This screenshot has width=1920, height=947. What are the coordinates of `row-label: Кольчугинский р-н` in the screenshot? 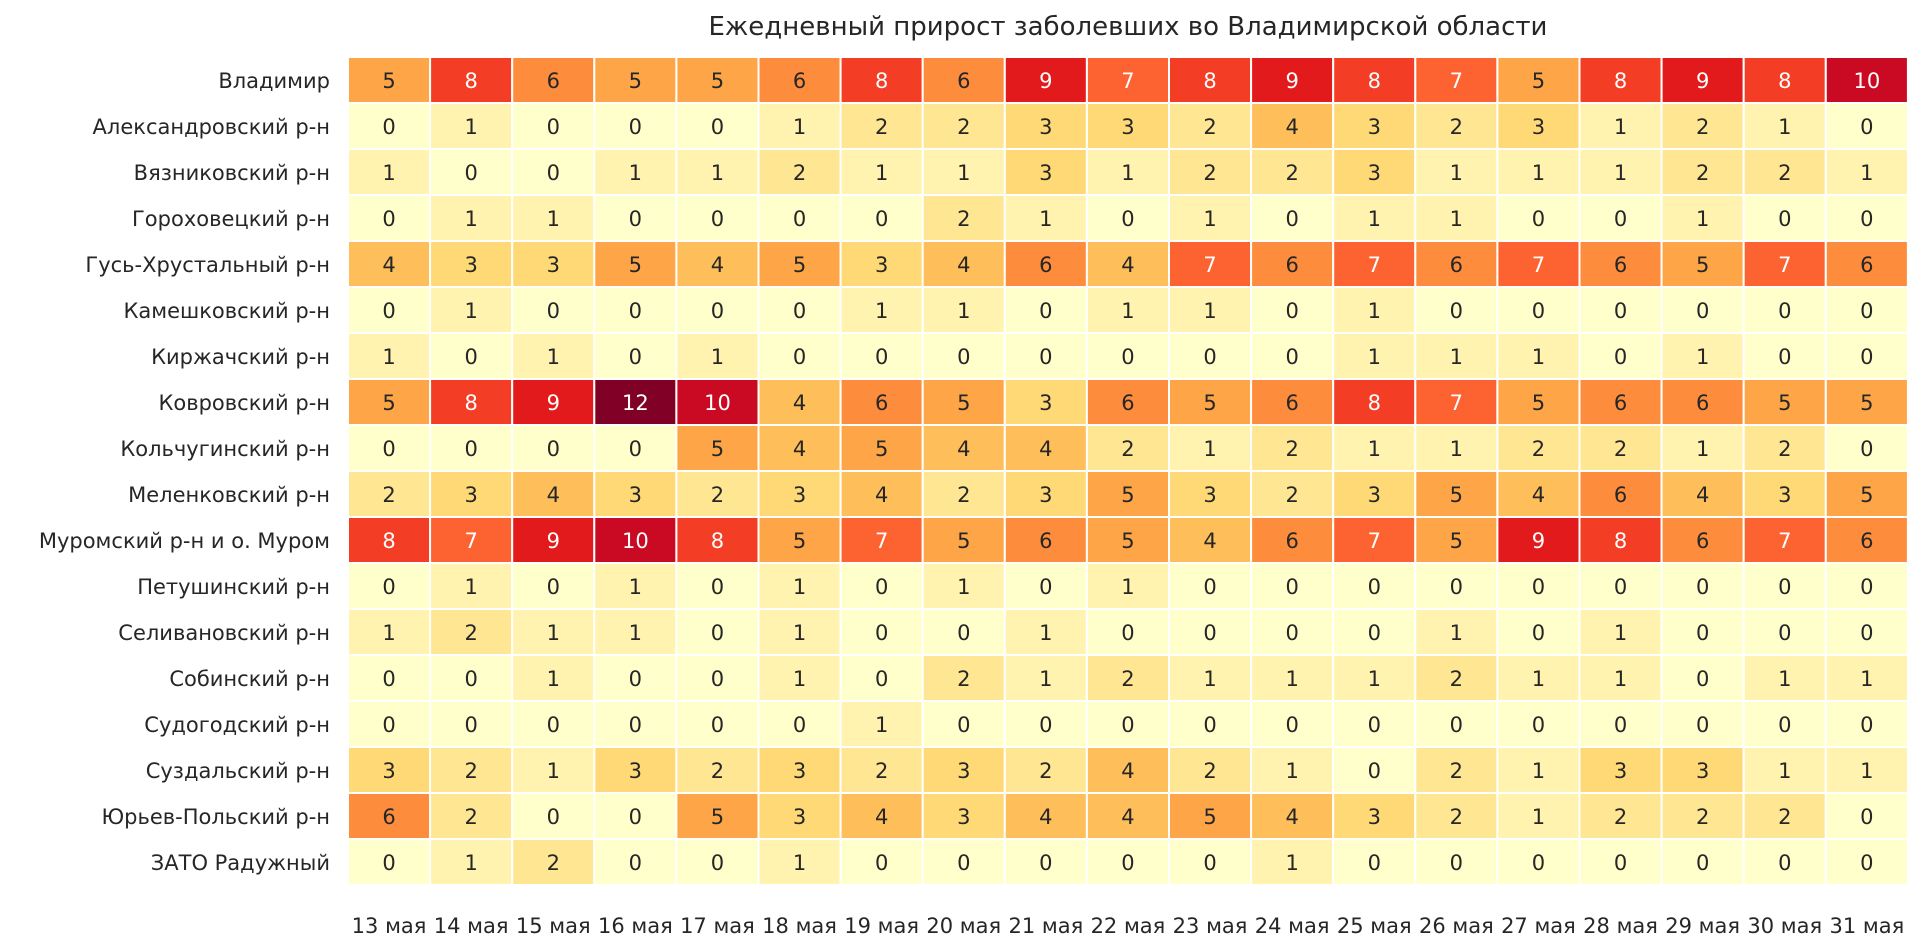 It's located at (225, 449).